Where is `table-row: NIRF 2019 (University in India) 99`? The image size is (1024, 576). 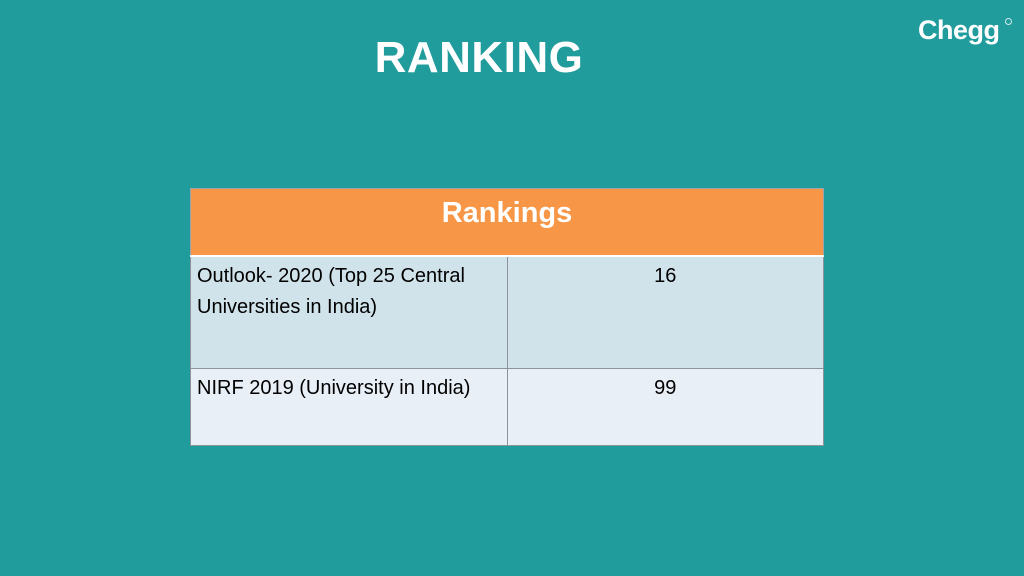
table-row: NIRF 2019 (University in India) 99 is located at coordinates (507, 407).